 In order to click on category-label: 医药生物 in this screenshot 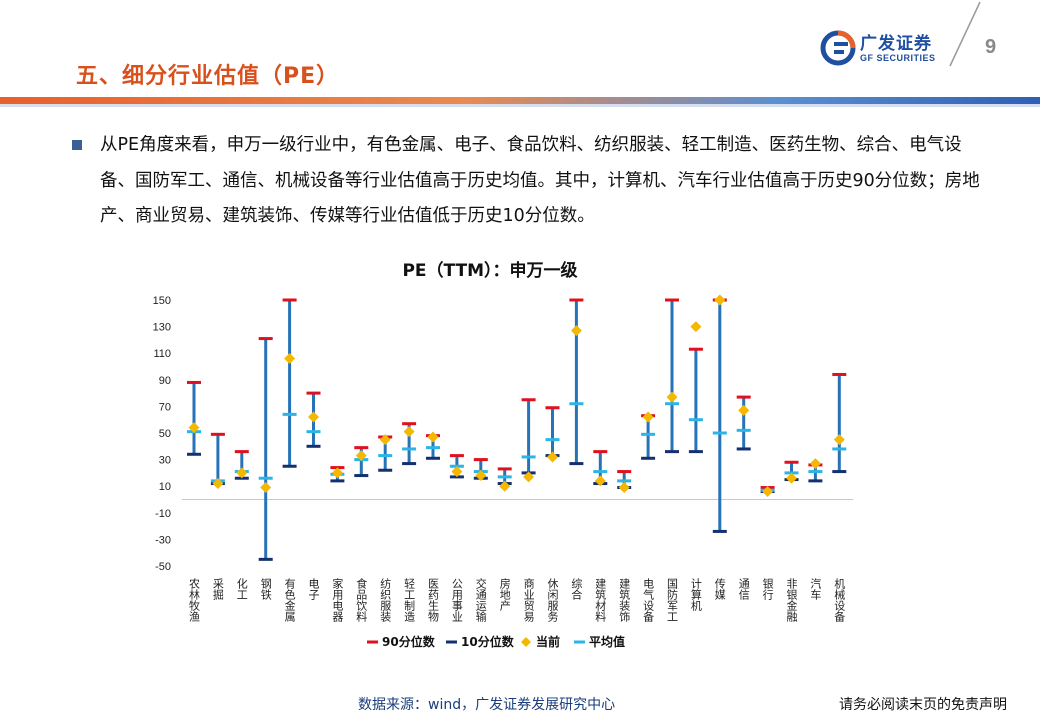, I will do `click(433, 600)`.